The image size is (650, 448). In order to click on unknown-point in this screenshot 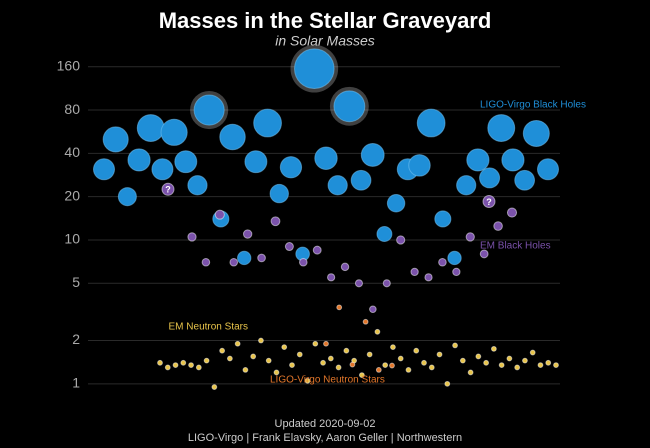, I will do `click(168, 189)`.